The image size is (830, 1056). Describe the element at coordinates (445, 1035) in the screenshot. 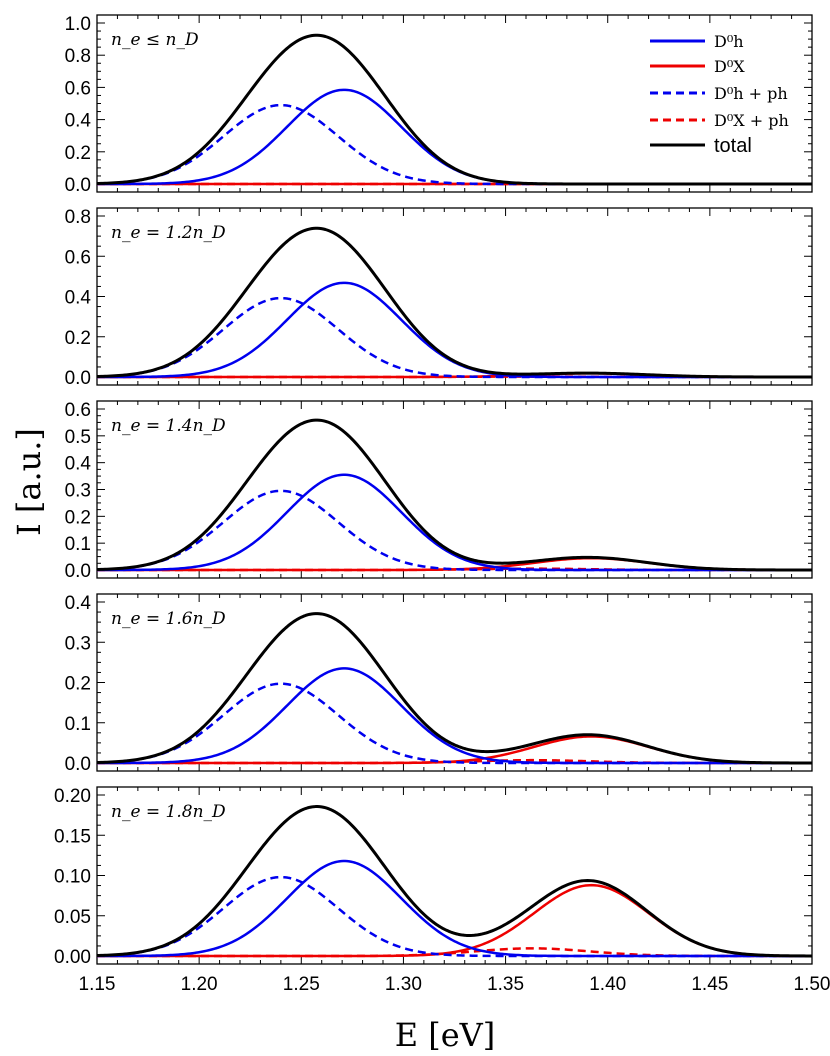

I see `x-axis-title: E [eV]` at that location.